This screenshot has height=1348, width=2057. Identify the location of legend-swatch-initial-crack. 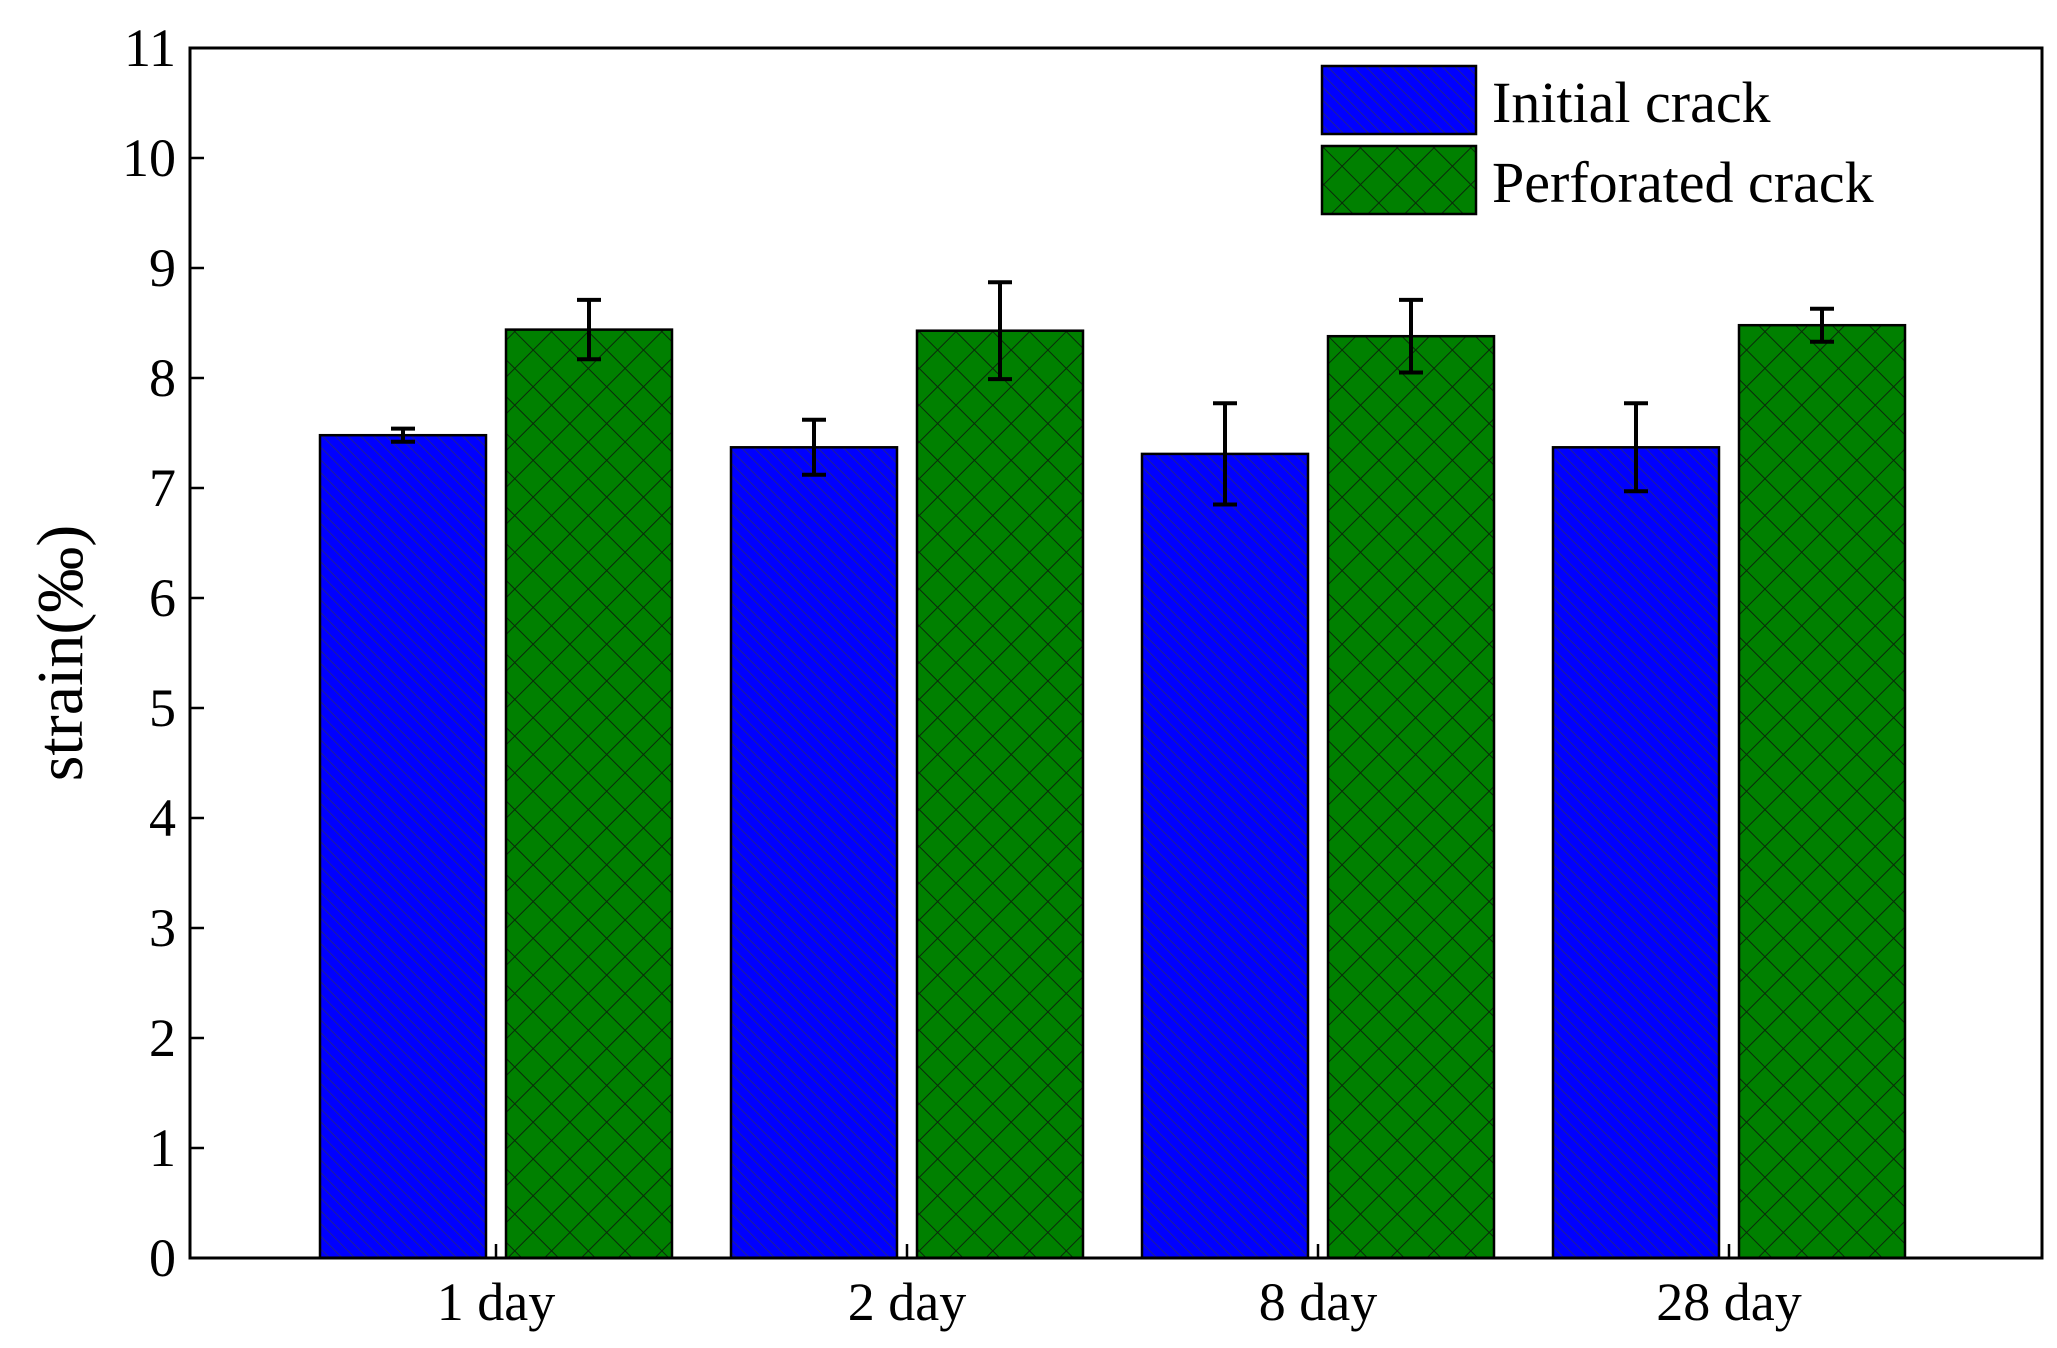
(1399, 100).